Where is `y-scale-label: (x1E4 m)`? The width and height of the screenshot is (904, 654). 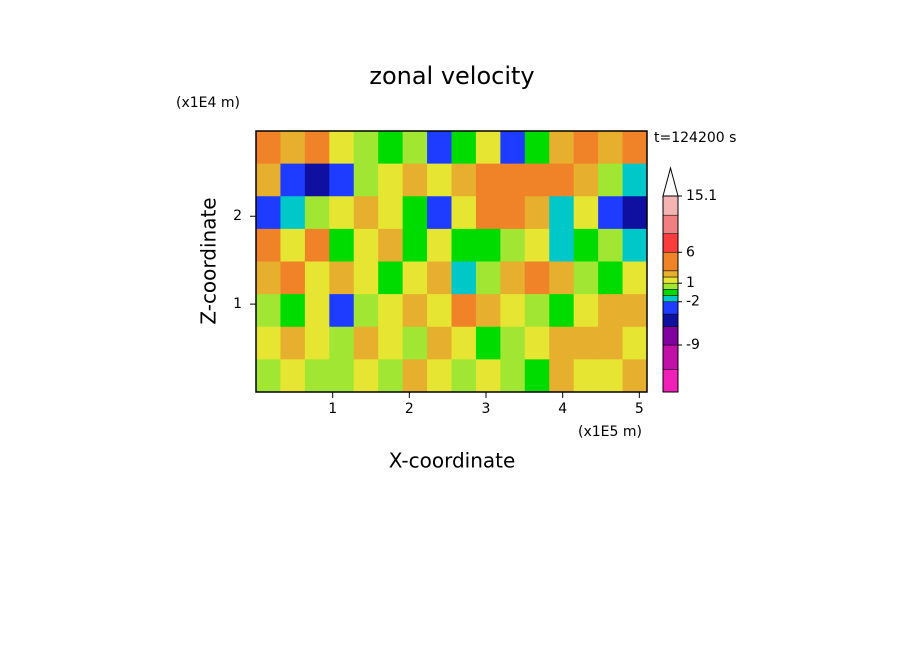 y-scale-label: (x1E4 m) is located at coordinates (208, 103).